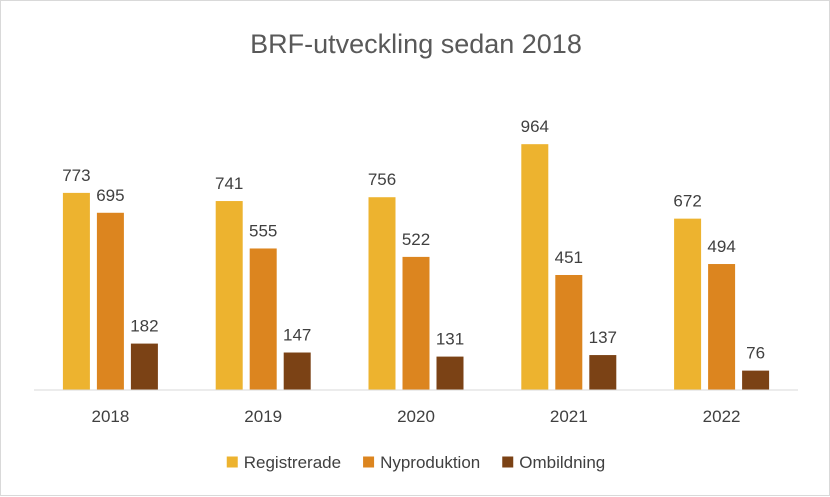 Image resolution: width=830 pixels, height=497 pixels. Describe the element at coordinates (292, 462) in the screenshot. I see `legend-label-registrerade: Registrerade` at that location.